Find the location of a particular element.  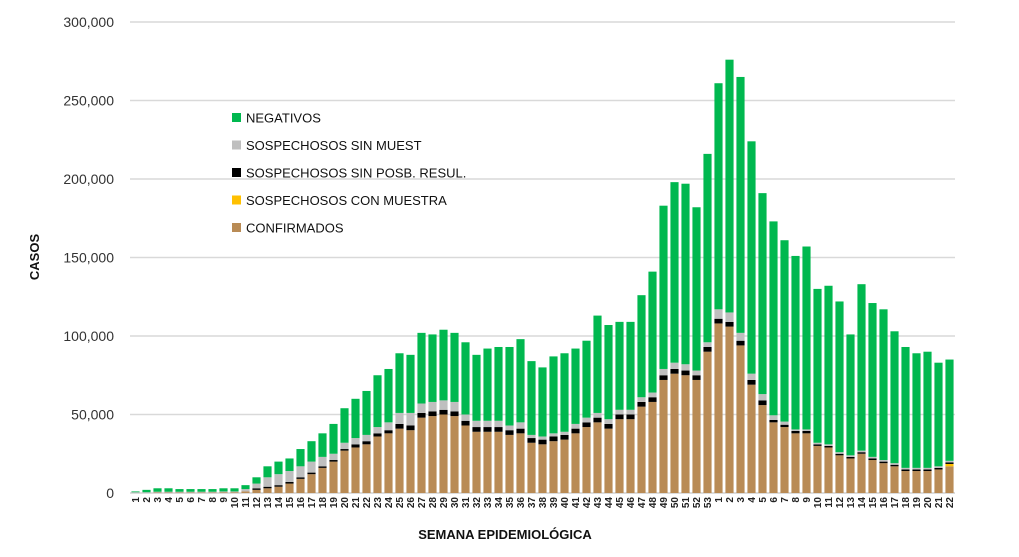

x-tick-label: 15 is located at coordinates (290, 503).